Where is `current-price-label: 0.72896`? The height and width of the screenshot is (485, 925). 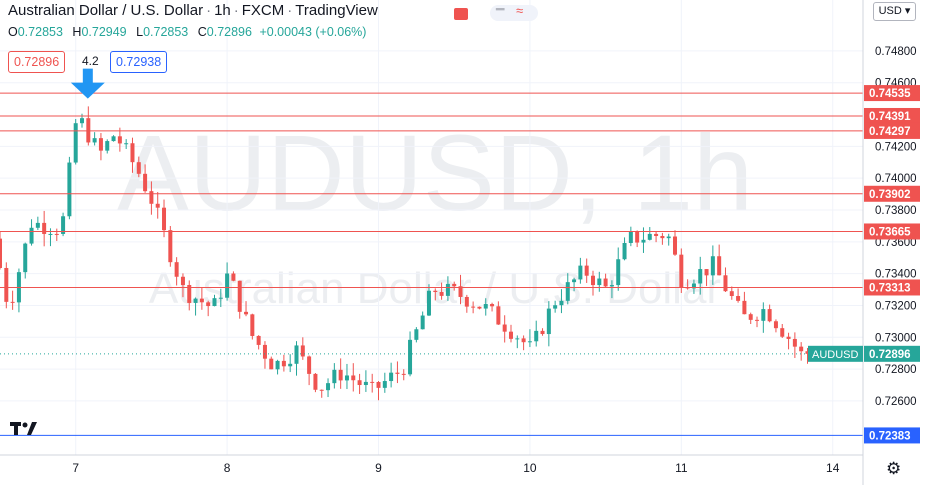
current-price-label: 0.72896 is located at coordinates (890, 355).